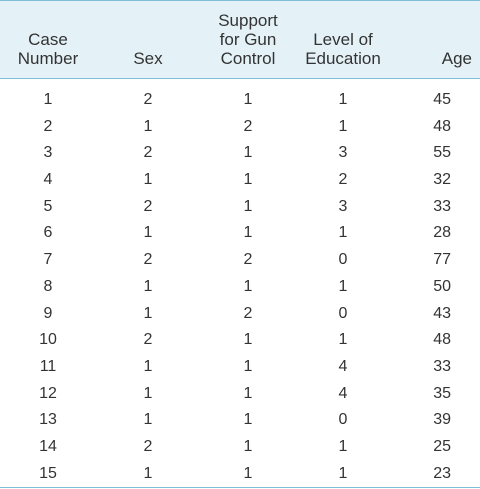 This screenshot has height=489, width=480. Describe the element at coordinates (240, 100) in the screenshot. I see `table-row: 1 2 1 1 45` at that location.